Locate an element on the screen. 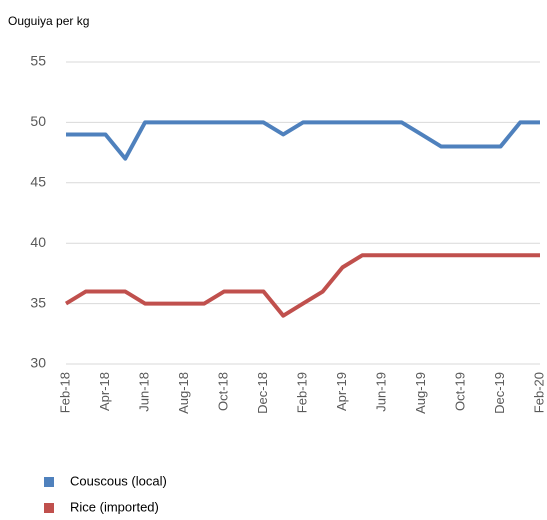  legend-label: Couscous (local) is located at coordinates (118, 480).